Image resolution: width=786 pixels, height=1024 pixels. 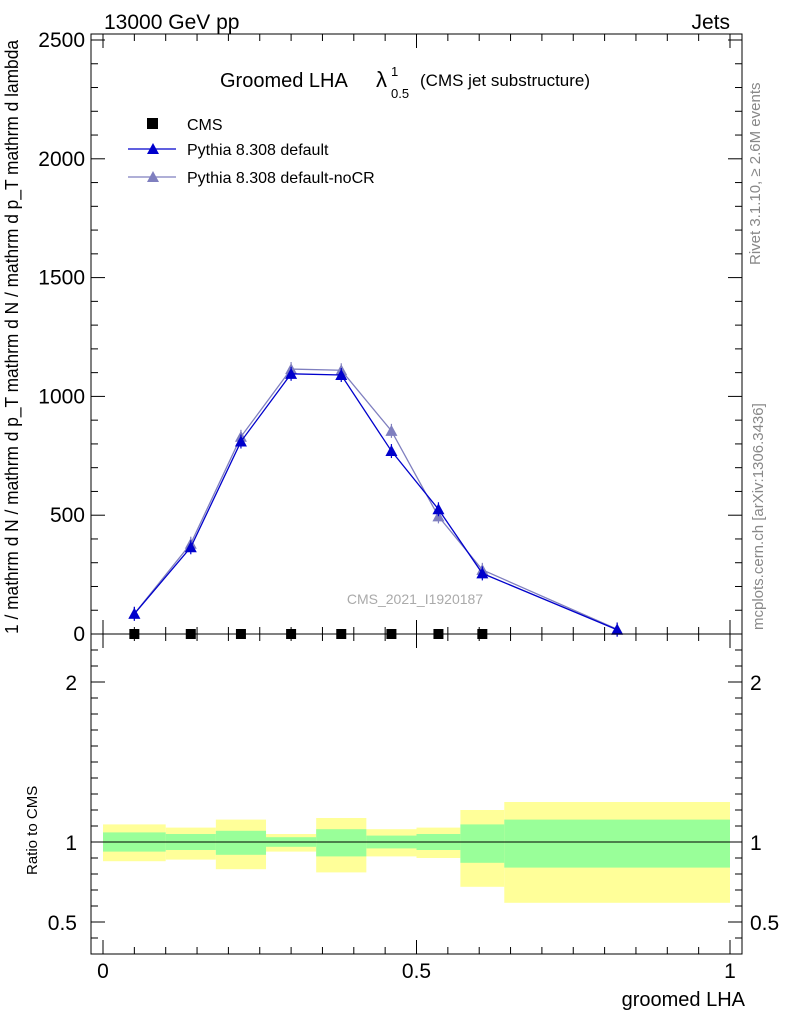 What do you see at coordinates (67, 515) in the screenshot?
I see `top-y-tick-label: 500` at bounding box center [67, 515].